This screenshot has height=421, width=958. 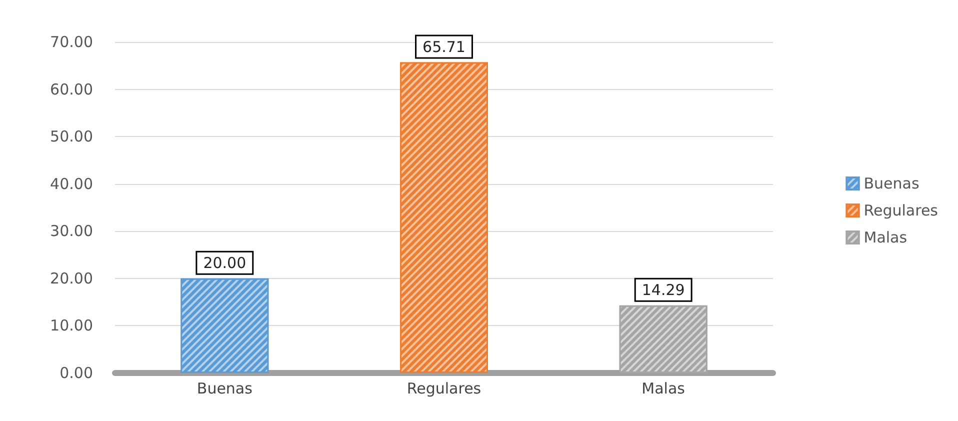 What do you see at coordinates (901, 211) in the screenshot?
I see `legend-label: Regulares` at bounding box center [901, 211].